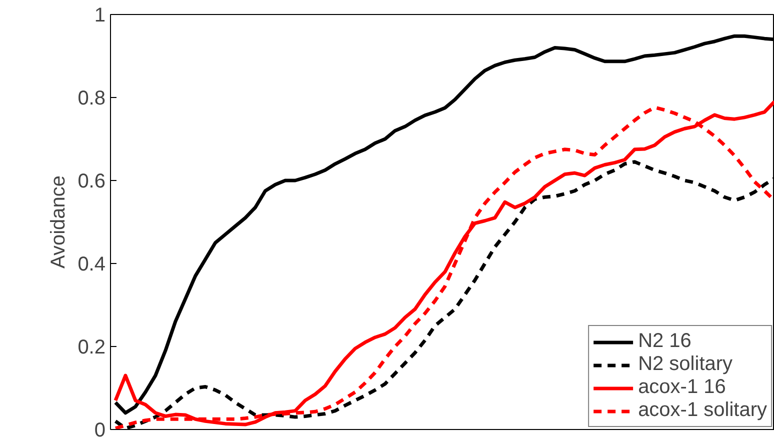  I want to click on y-tick-label: 0.8, so click(92, 99).